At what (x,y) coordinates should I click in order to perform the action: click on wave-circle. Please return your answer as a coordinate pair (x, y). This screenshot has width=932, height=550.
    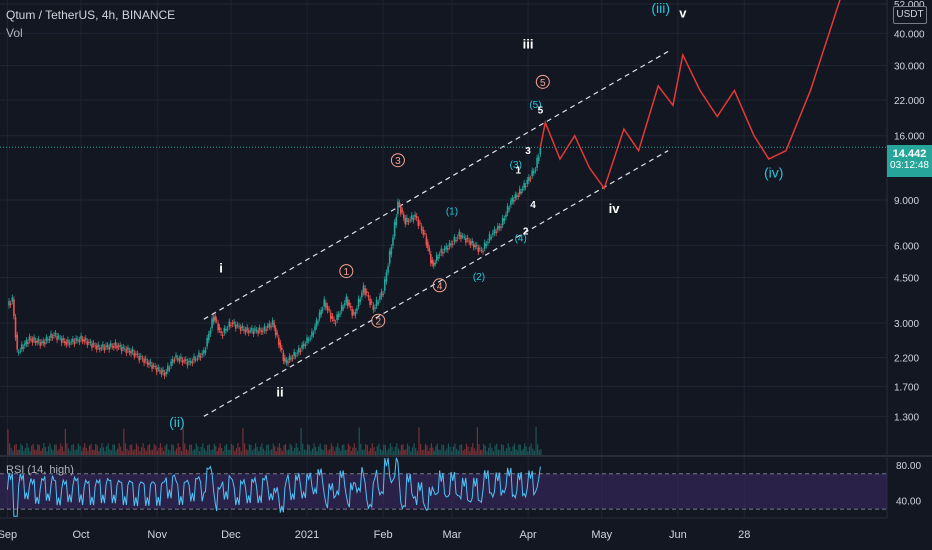
    Looking at the image, I should click on (397, 160).